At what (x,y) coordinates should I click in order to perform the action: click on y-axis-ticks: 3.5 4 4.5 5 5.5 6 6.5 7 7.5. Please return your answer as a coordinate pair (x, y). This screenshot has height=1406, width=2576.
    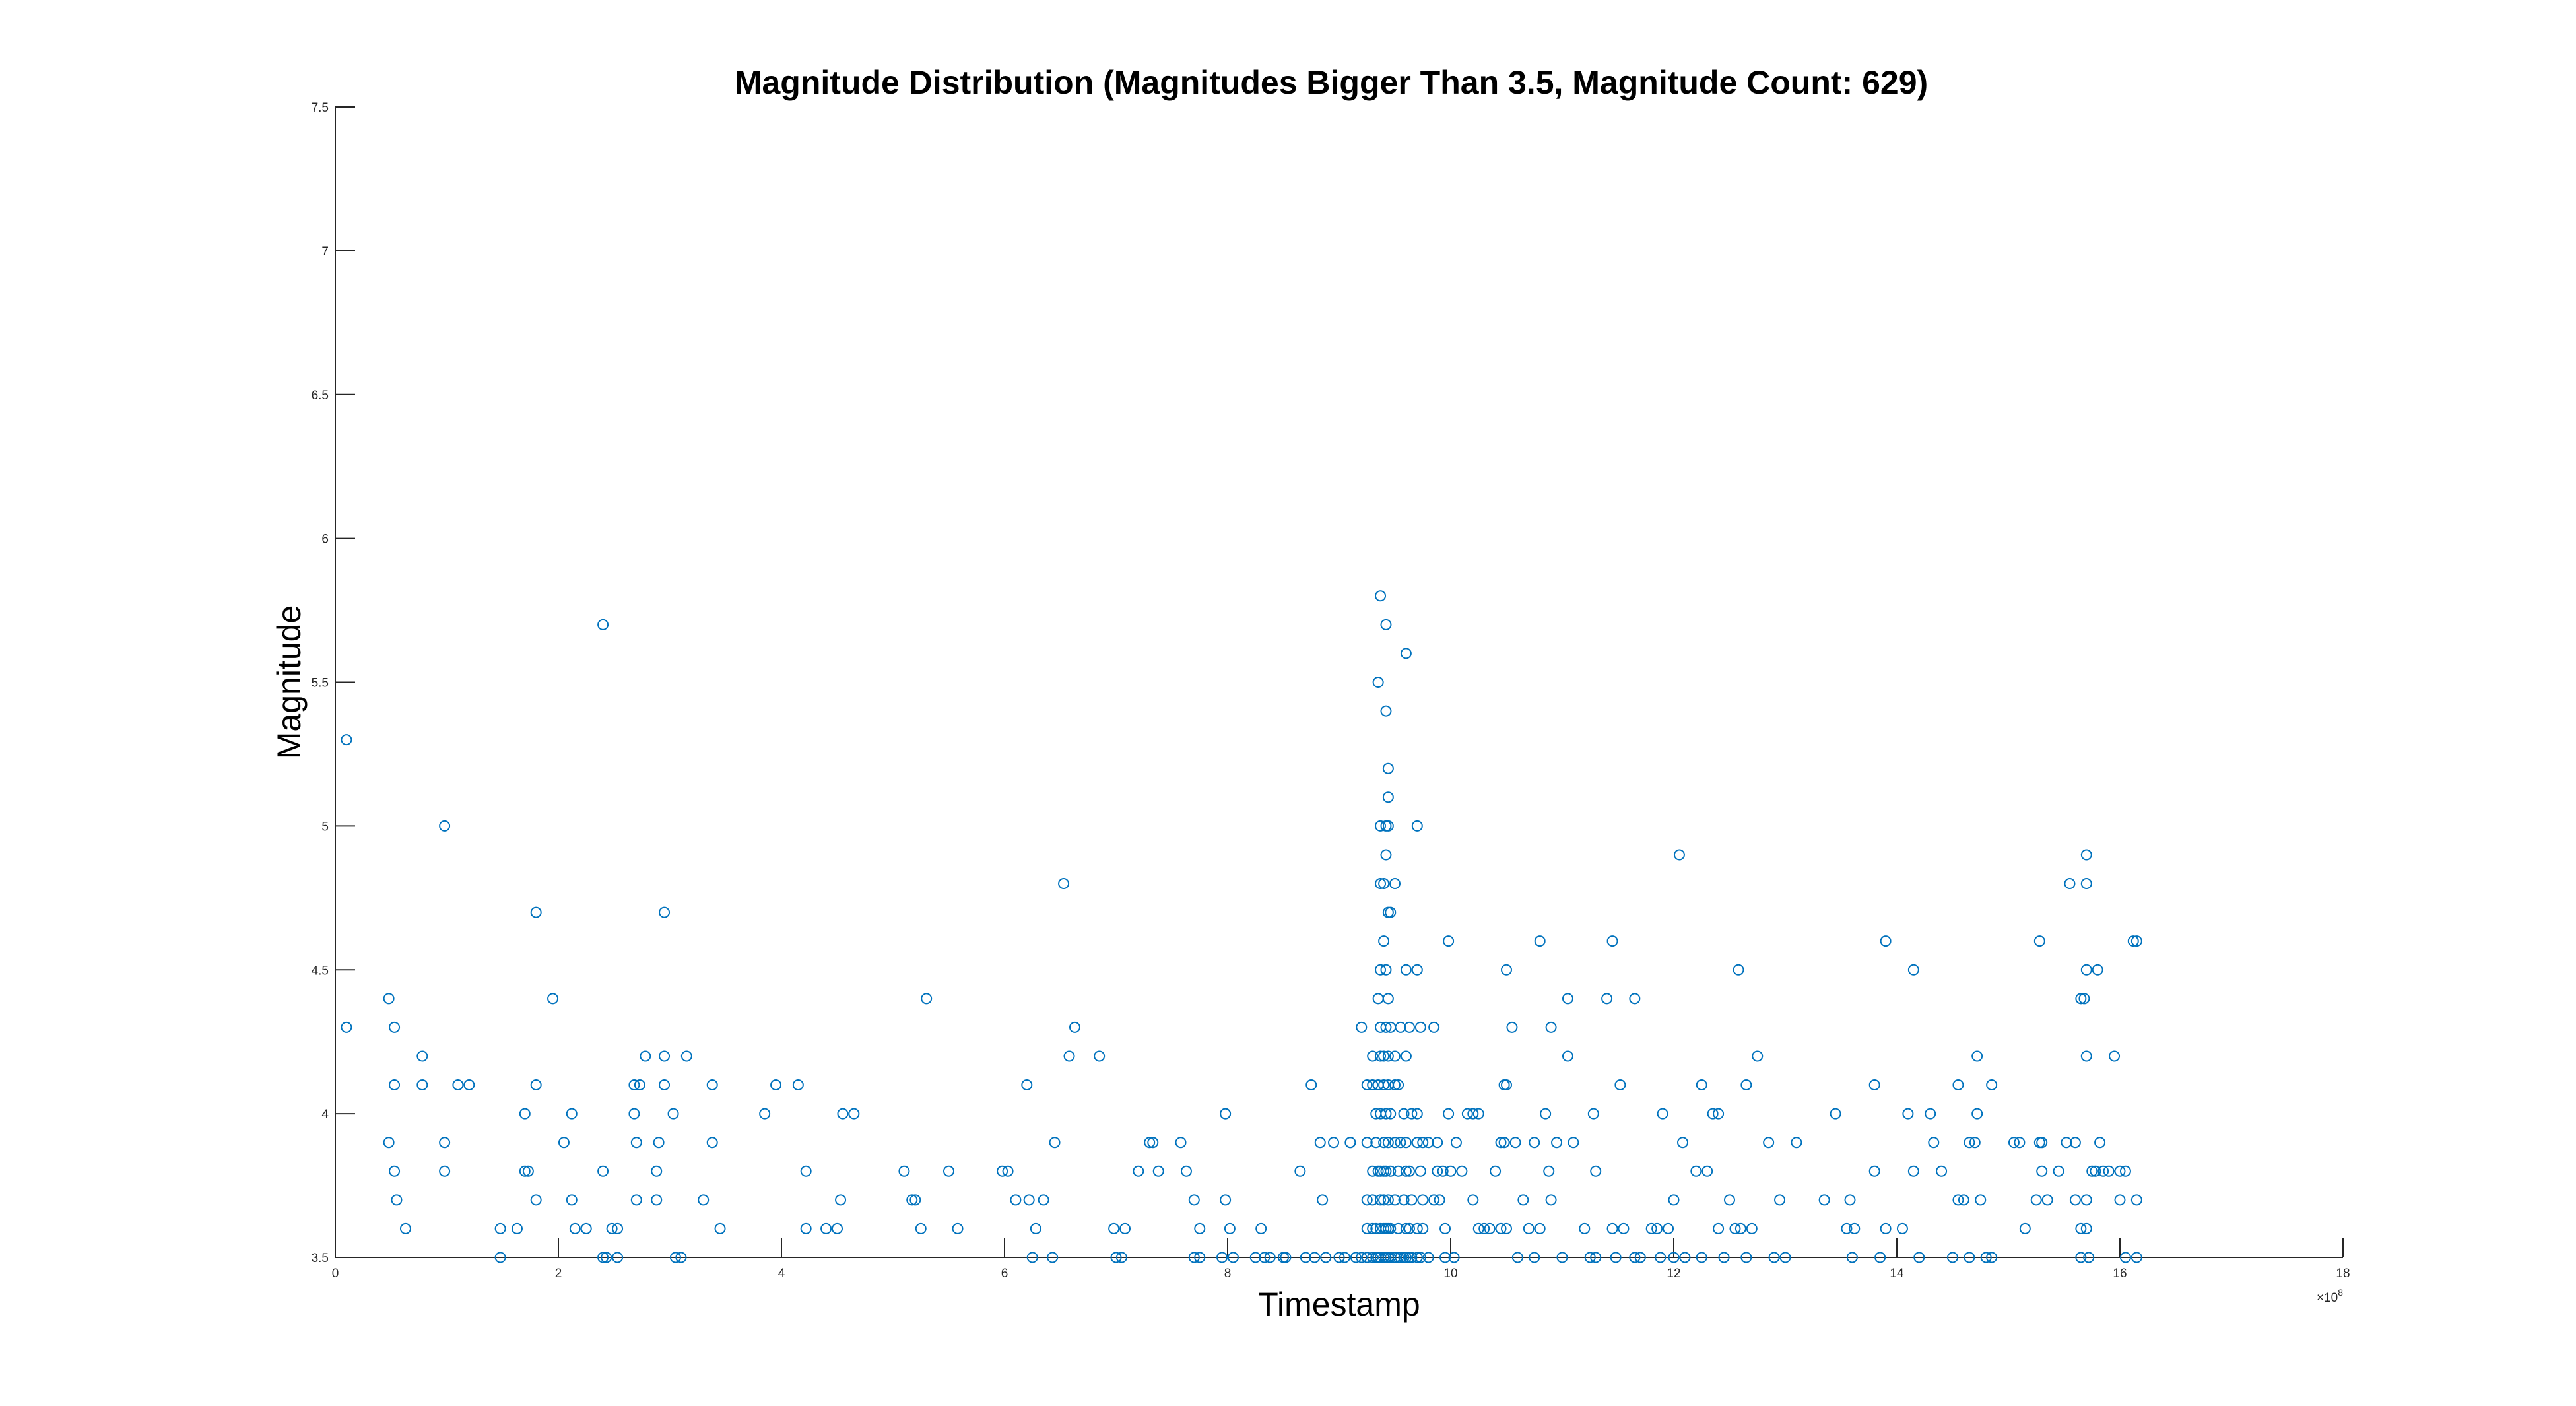
    Looking at the image, I should click on (333, 683).